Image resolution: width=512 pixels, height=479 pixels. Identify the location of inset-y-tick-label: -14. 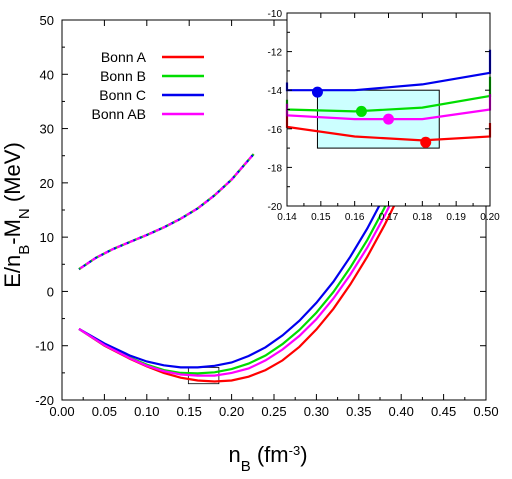
(275, 91).